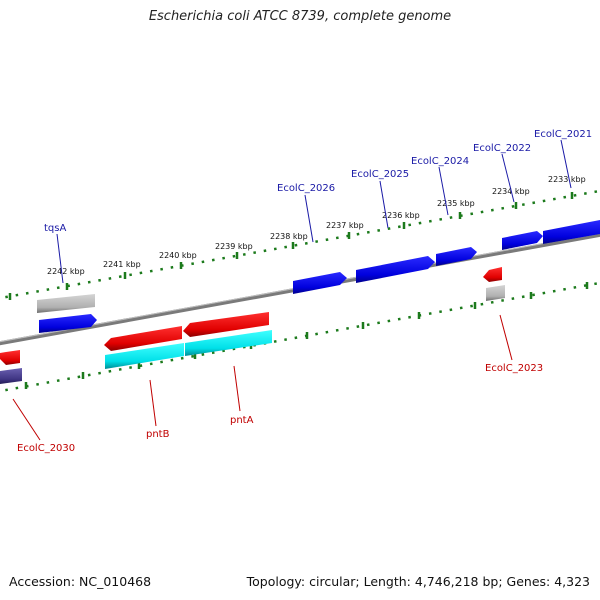  I want to click on leader-line-EcolC_2026, so click(309, 218).